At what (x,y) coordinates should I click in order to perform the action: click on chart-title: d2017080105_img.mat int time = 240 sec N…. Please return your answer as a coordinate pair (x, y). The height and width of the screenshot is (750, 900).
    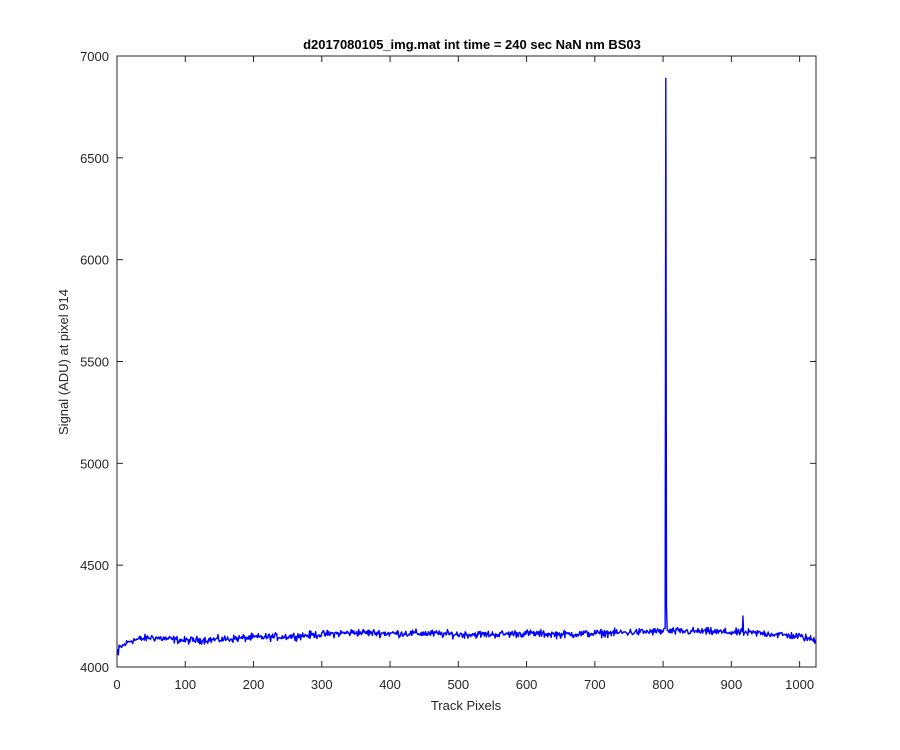
    Looking at the image, I should click on (472, 44).